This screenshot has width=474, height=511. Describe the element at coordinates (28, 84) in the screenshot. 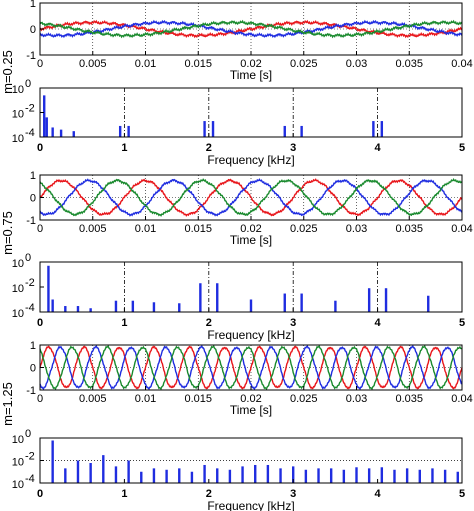

I see `y-tick-exponent: 0` at that location.